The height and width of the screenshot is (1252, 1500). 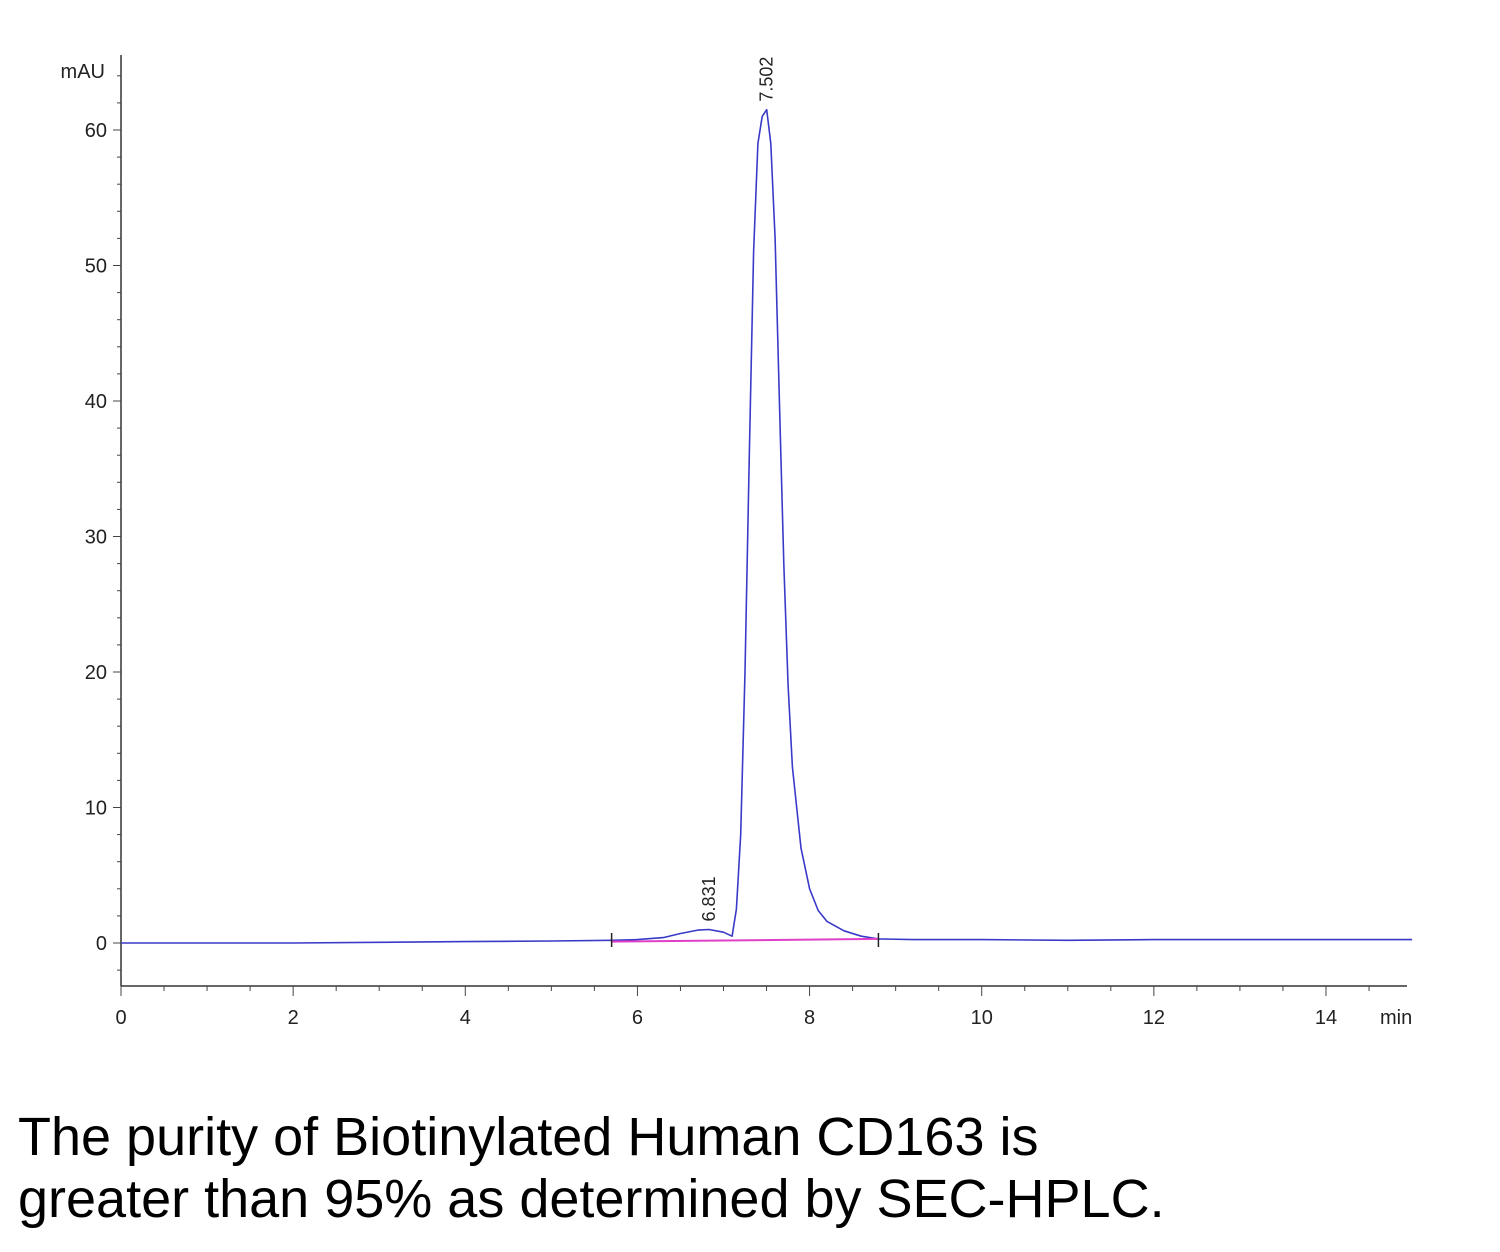 I want to click on y-tick-label: 60, so click(x=96, y=131).